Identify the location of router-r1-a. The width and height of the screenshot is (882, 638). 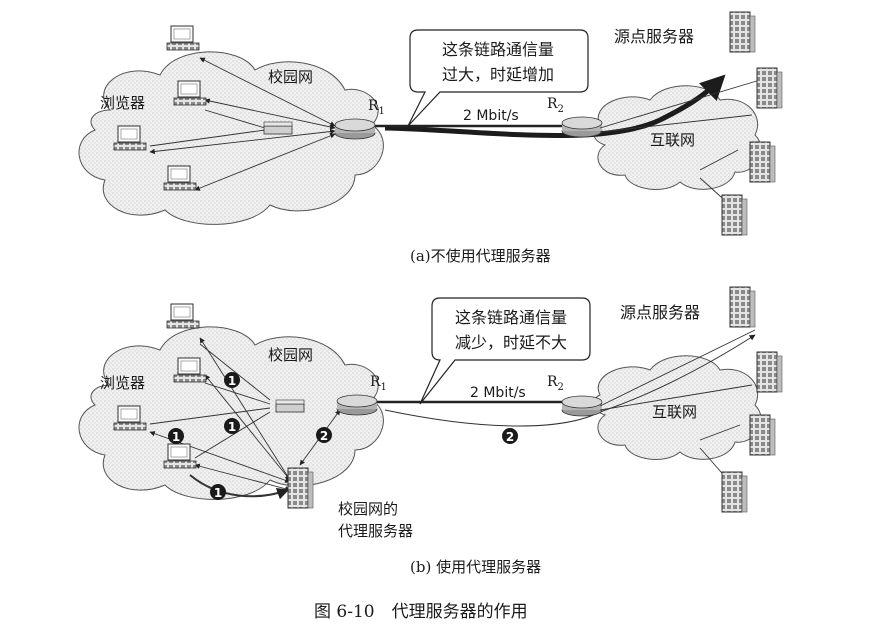
(355, 129).